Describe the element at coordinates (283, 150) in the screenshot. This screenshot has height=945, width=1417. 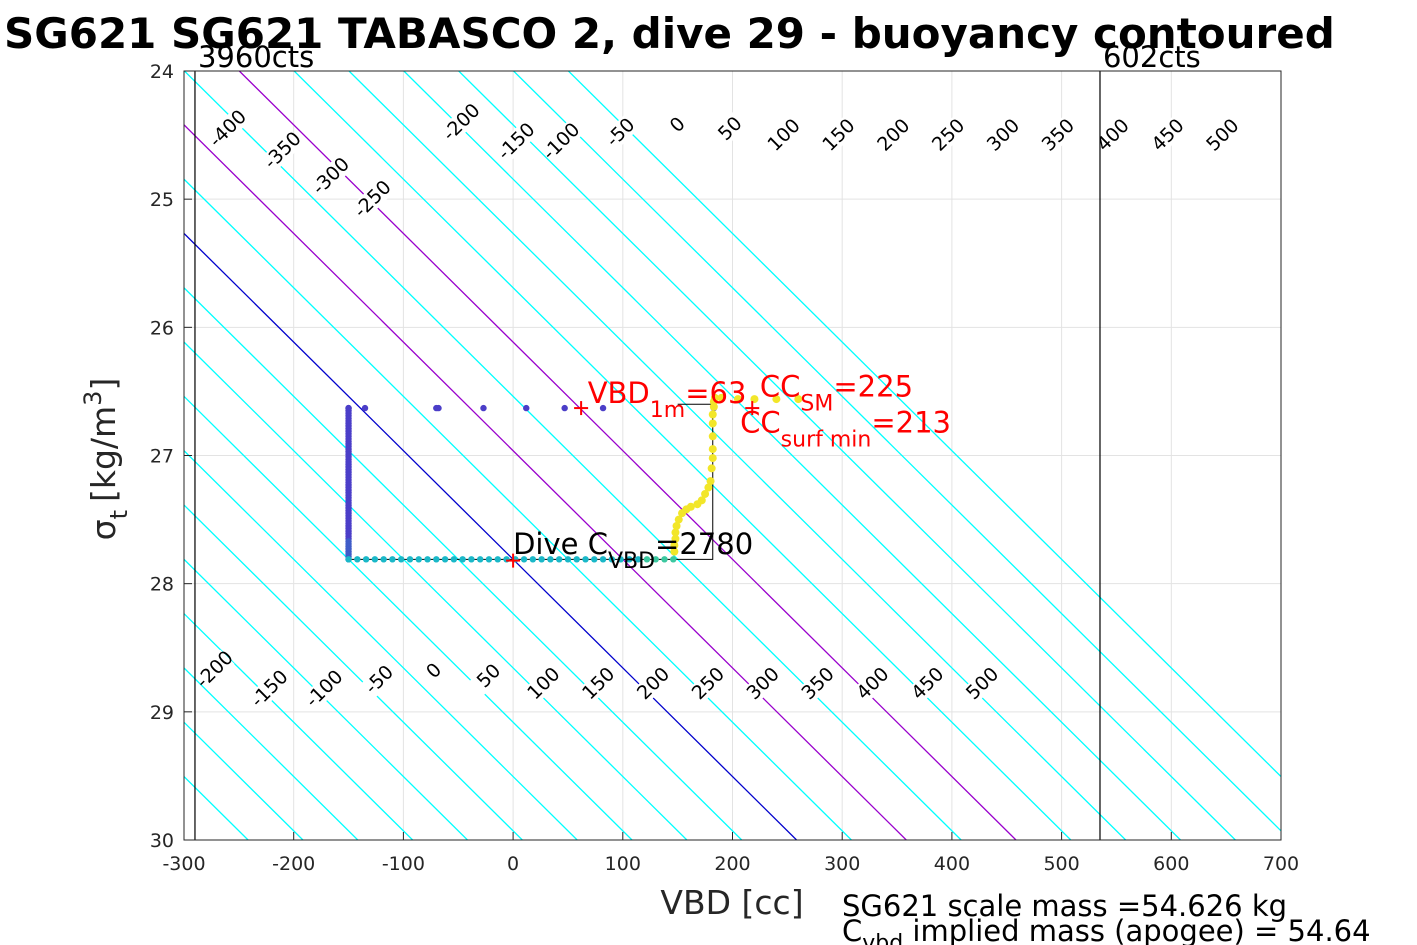
I see `contour-label: -350` at that location.